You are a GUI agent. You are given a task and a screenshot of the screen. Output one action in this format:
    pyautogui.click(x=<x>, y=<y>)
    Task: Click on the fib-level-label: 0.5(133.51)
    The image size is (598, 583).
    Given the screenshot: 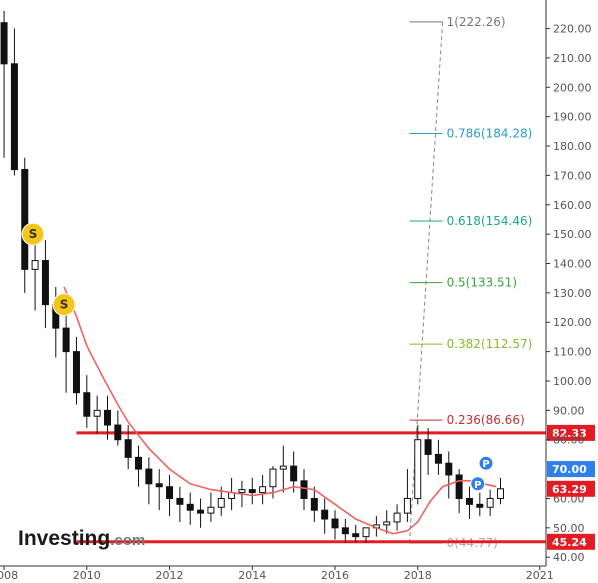 What is the action you would take?
    pyautogui.click(x=482, y=283)
    